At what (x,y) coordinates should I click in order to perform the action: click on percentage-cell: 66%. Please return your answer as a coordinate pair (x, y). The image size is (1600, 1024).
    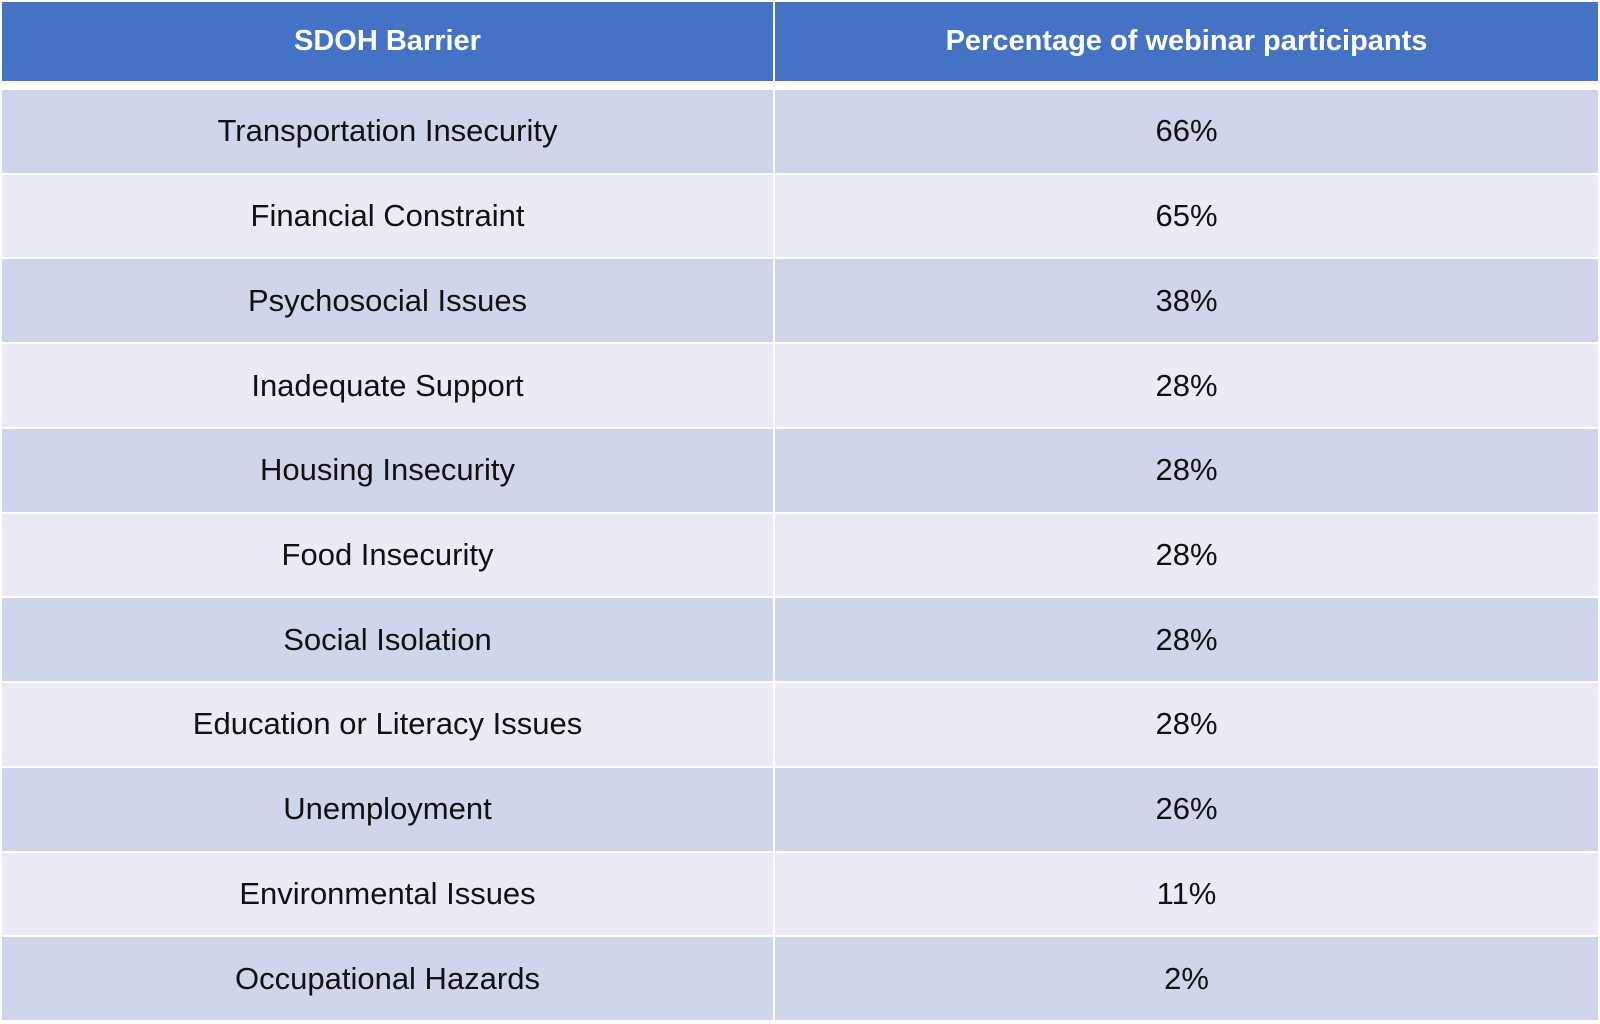
    Looking at the image, I should click on (1186, 131).